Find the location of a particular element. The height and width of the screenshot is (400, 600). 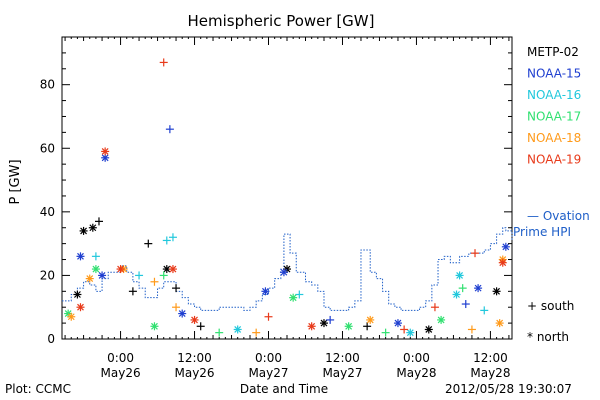

legend-entry-noaa-15: NOAA-15 is located at coordinates (554, 74).